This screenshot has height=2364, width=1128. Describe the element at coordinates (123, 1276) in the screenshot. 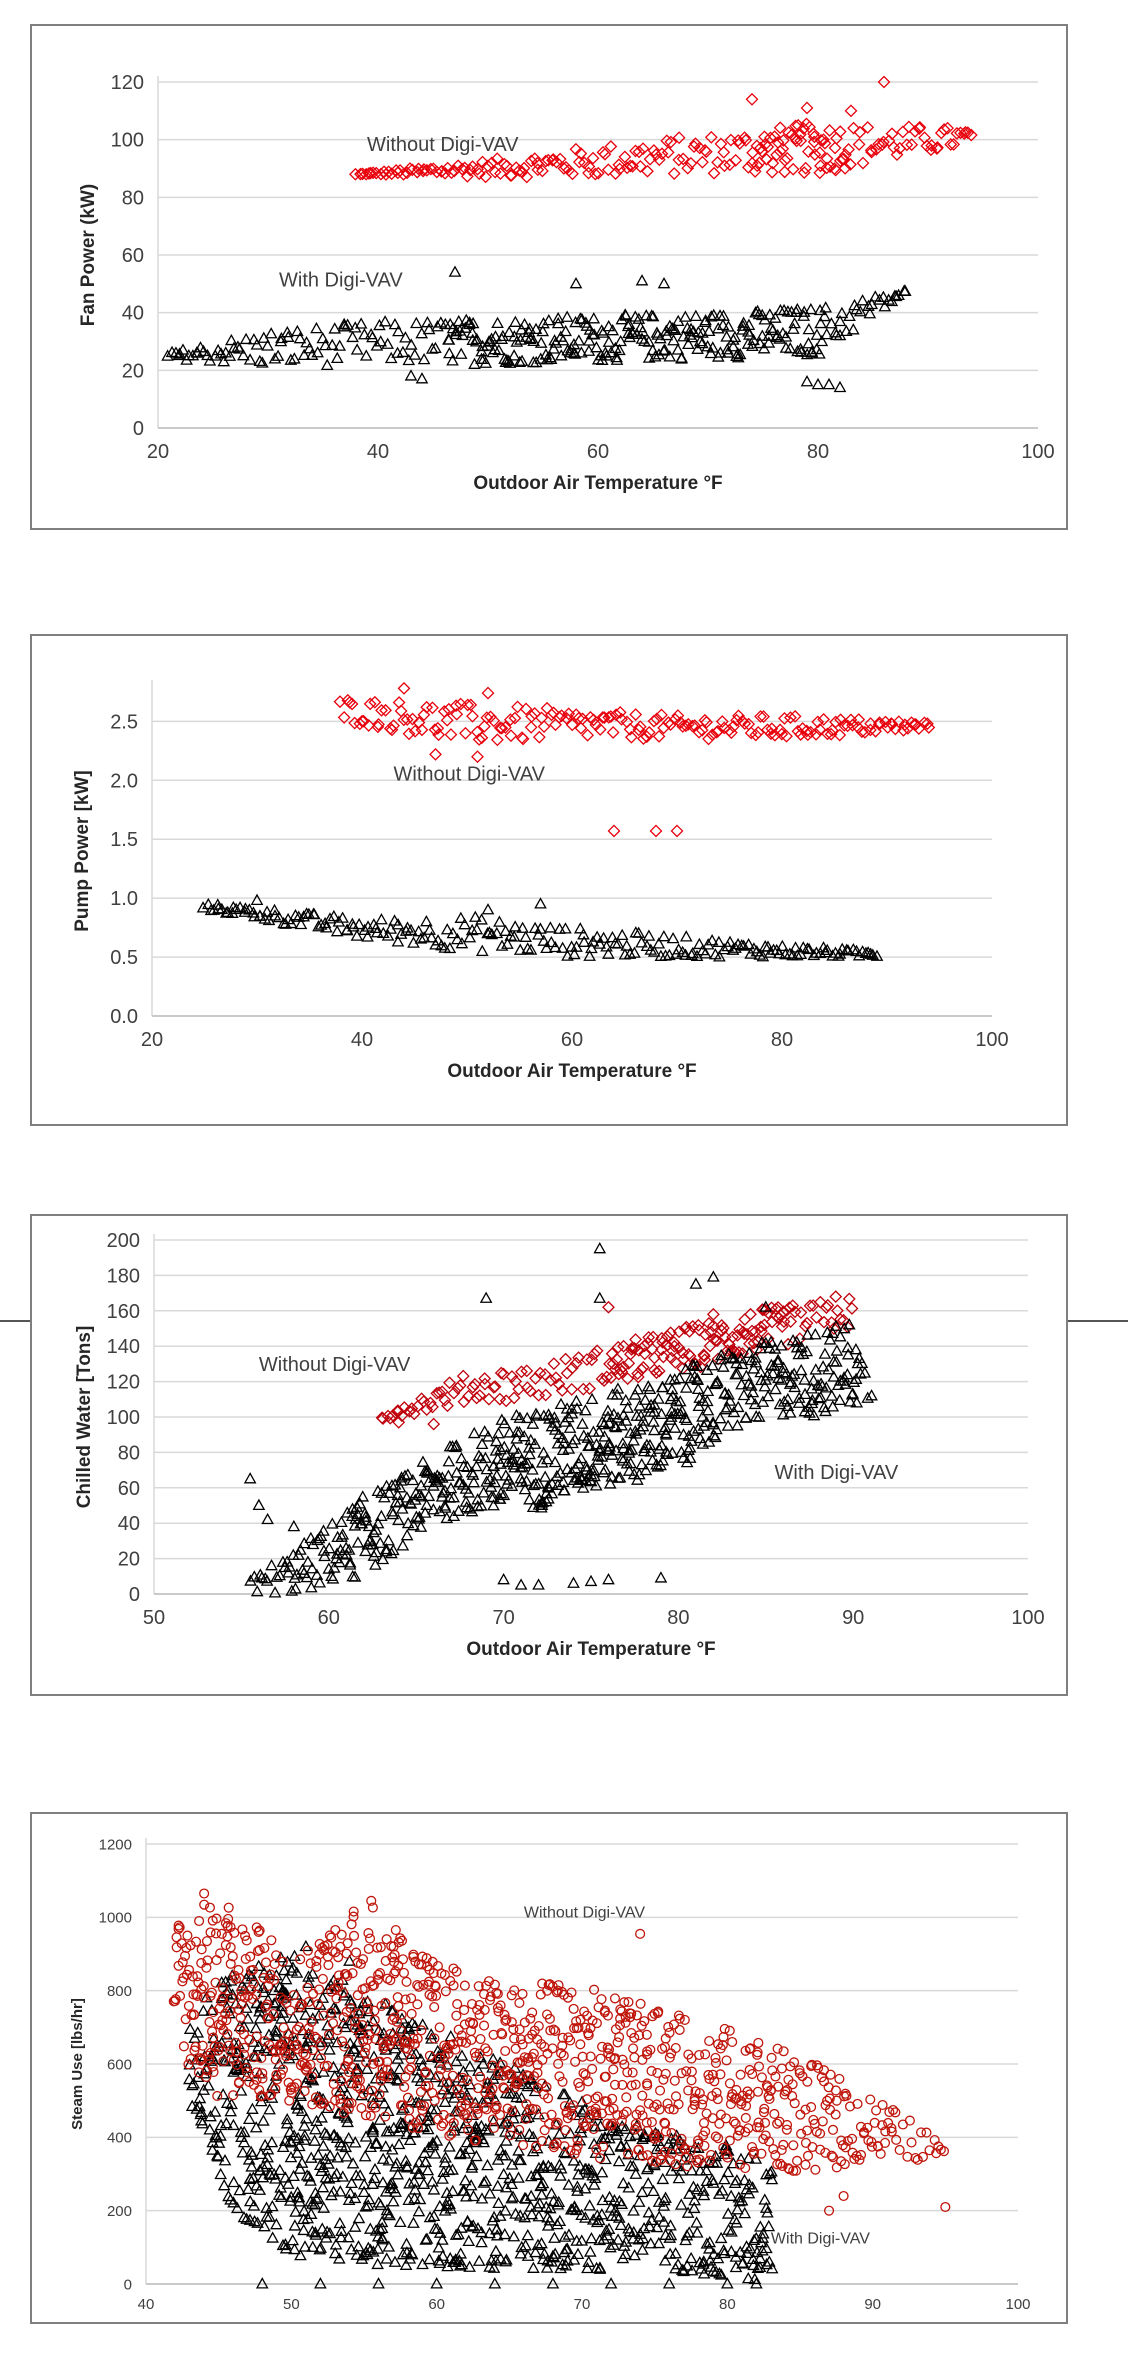

I see `y-tick-label: 180` at that location.